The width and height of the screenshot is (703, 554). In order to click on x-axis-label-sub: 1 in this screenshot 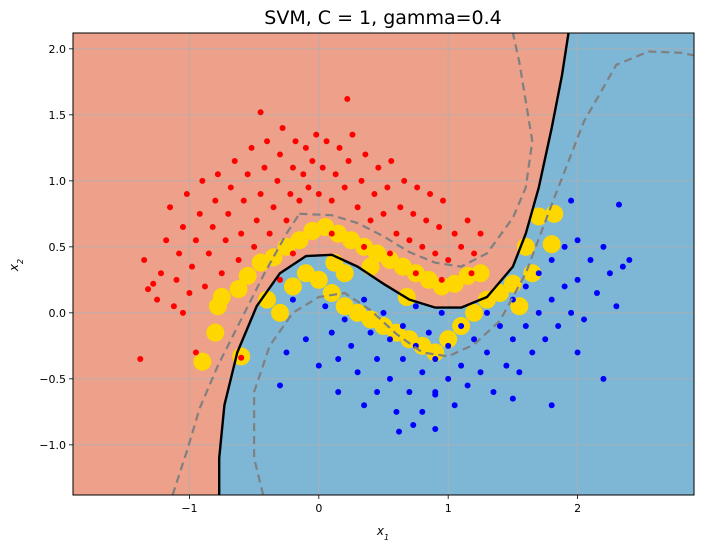, I will do `click(386, 537)`.